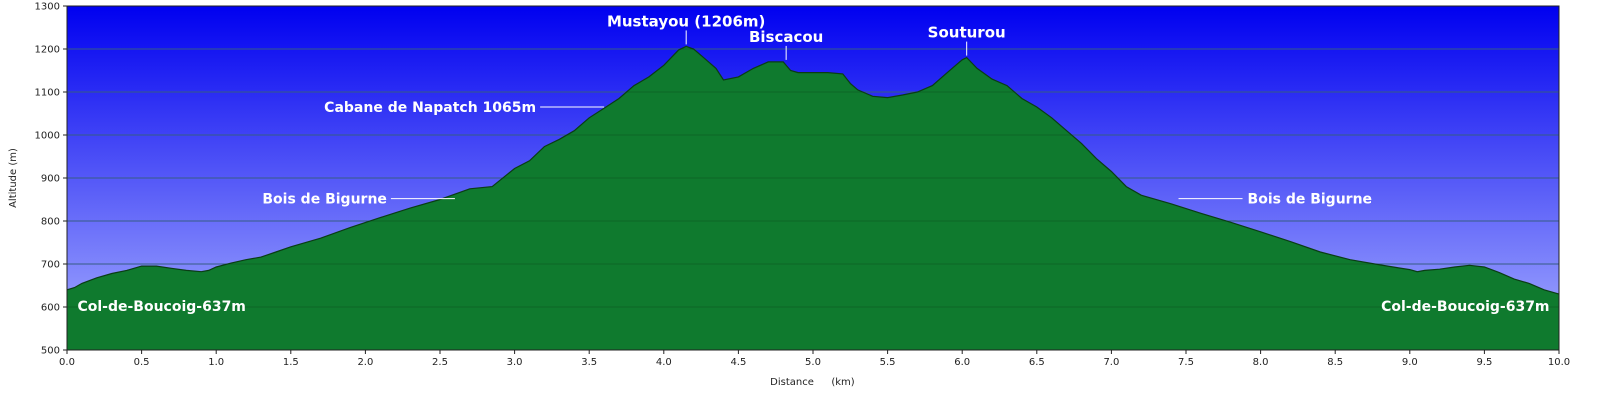 The image size is (1600, 408). I want to click on y-tick-label: 800, so click(50, 222).